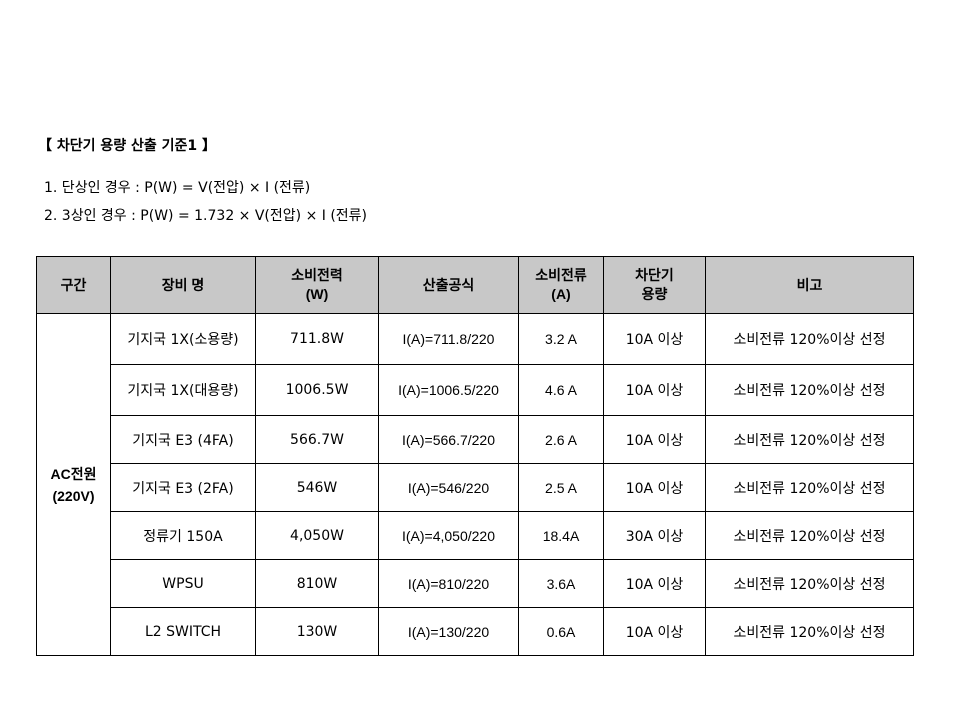 This screenshot has height=720, width=960. What do you see at coordinates (561, 439) in the screenshot?
I see `current-cell: 2.6 A` at bounding box center [561, 439].